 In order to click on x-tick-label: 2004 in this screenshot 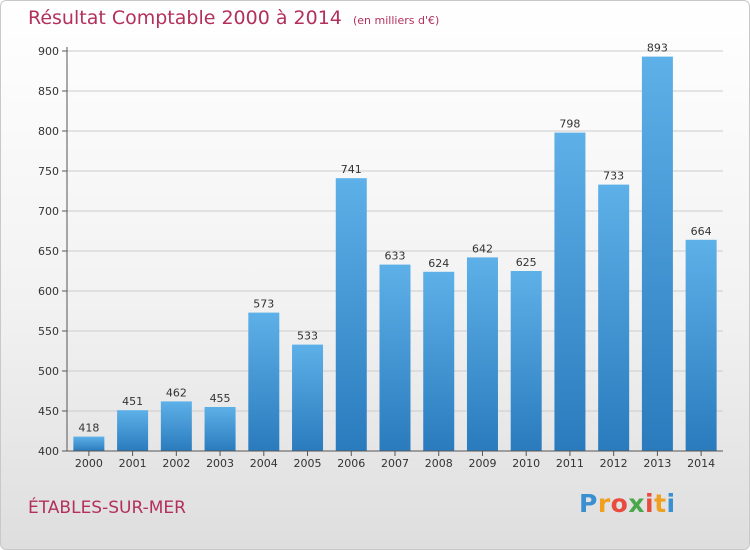, I will do `click(264, 463)`.